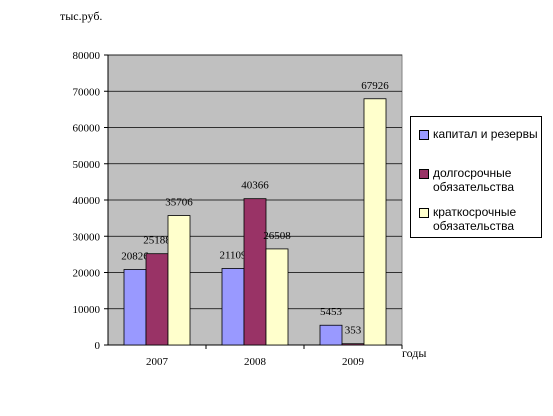 Image resolution: width=553 pixels, height=416 pixels. I want to click on bar-3-2009, so click(375, 222).